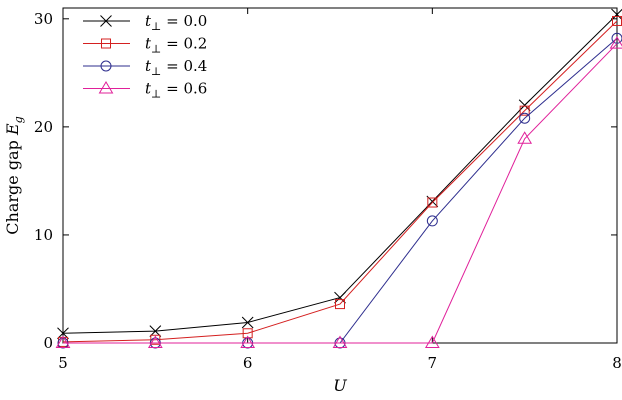 The image size is (622, 400). What do you see at coordinates (176, 67) in the screenshot?
I see `legend-label: t⊥ = 0.4` at bounding box center [176, 67].